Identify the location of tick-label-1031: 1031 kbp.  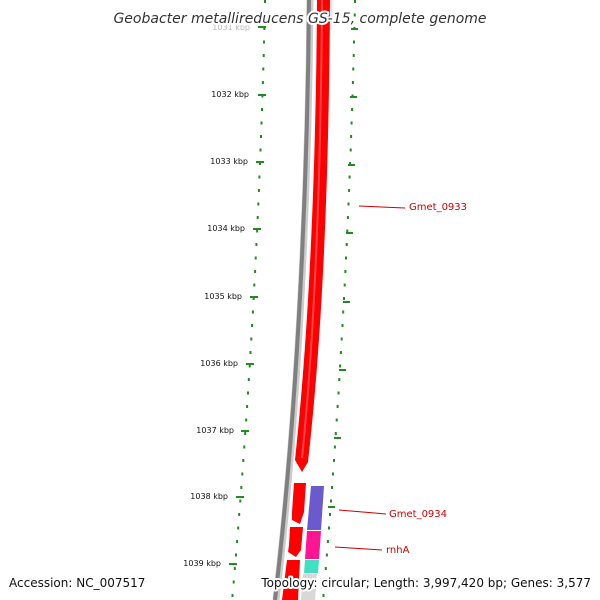
(231, 27).